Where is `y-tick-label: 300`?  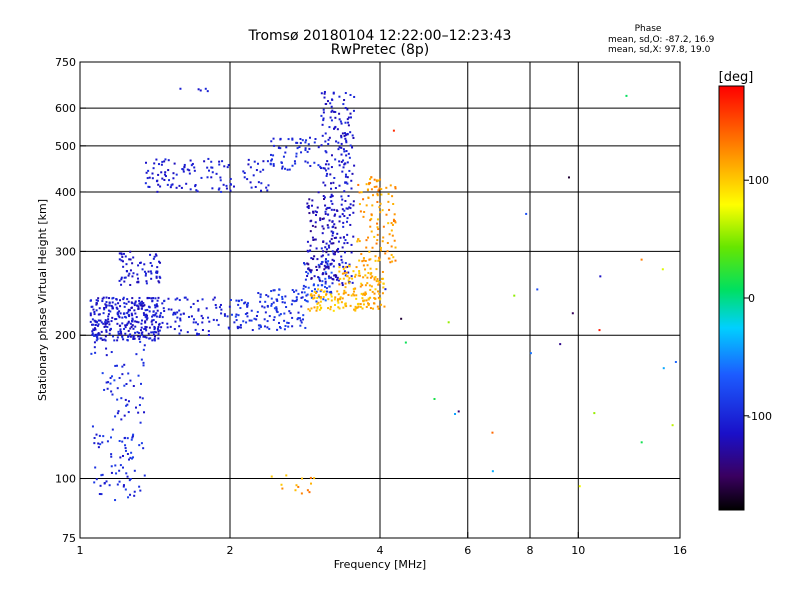 y-tick-label: 300 is located at coordinates (65, 251).